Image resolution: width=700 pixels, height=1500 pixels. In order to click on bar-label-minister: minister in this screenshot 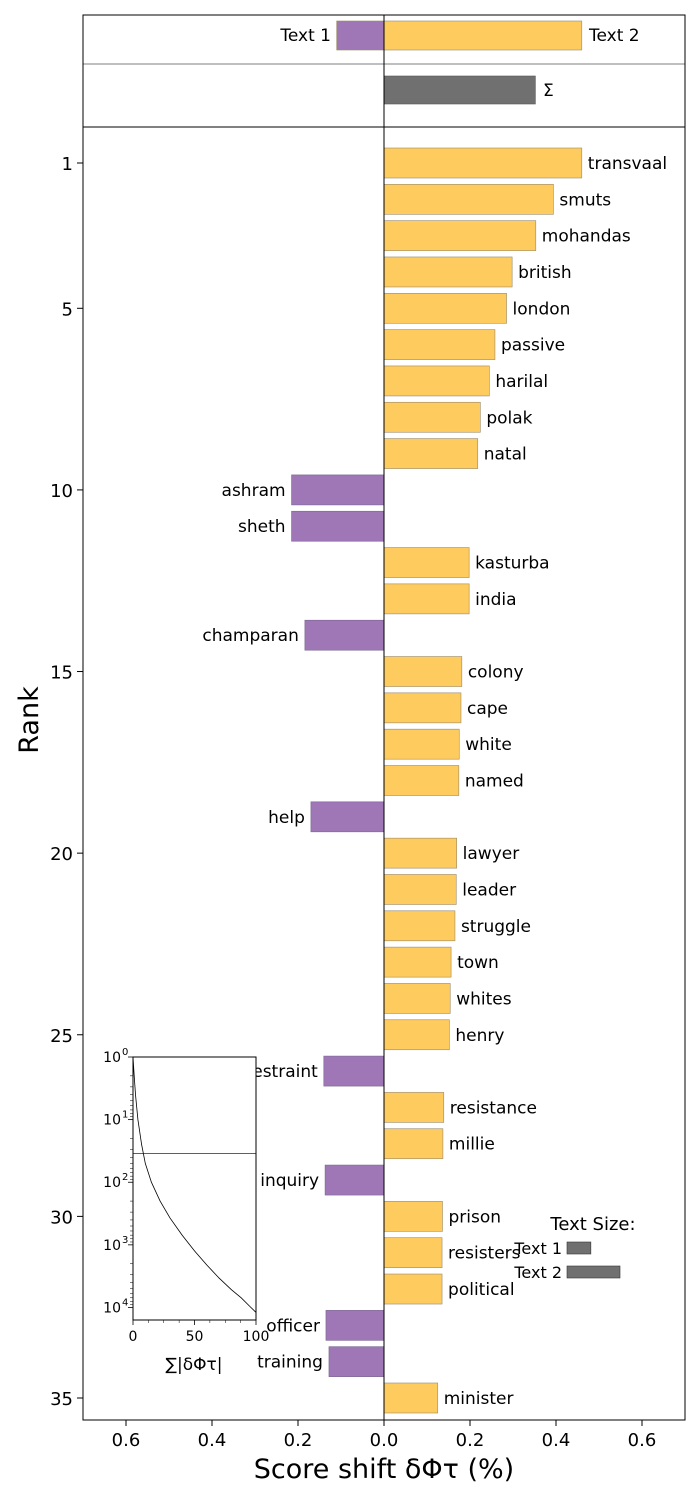, I will do `click(479, 1399)`.